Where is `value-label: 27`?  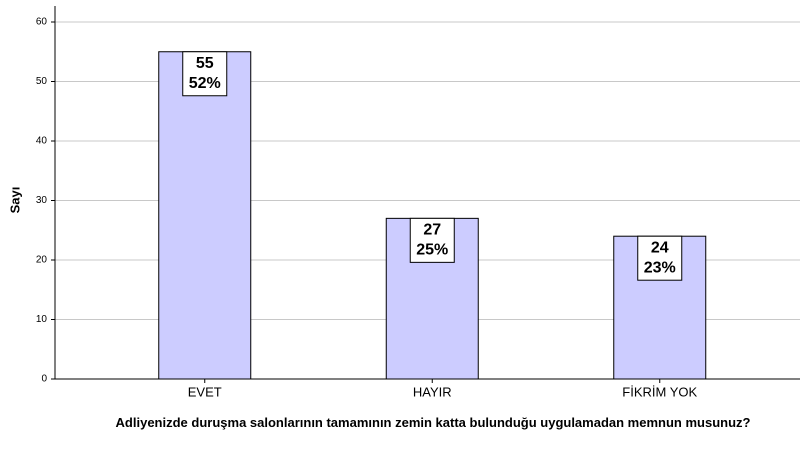 value-label: 27 is located at coordinates (432, 230).